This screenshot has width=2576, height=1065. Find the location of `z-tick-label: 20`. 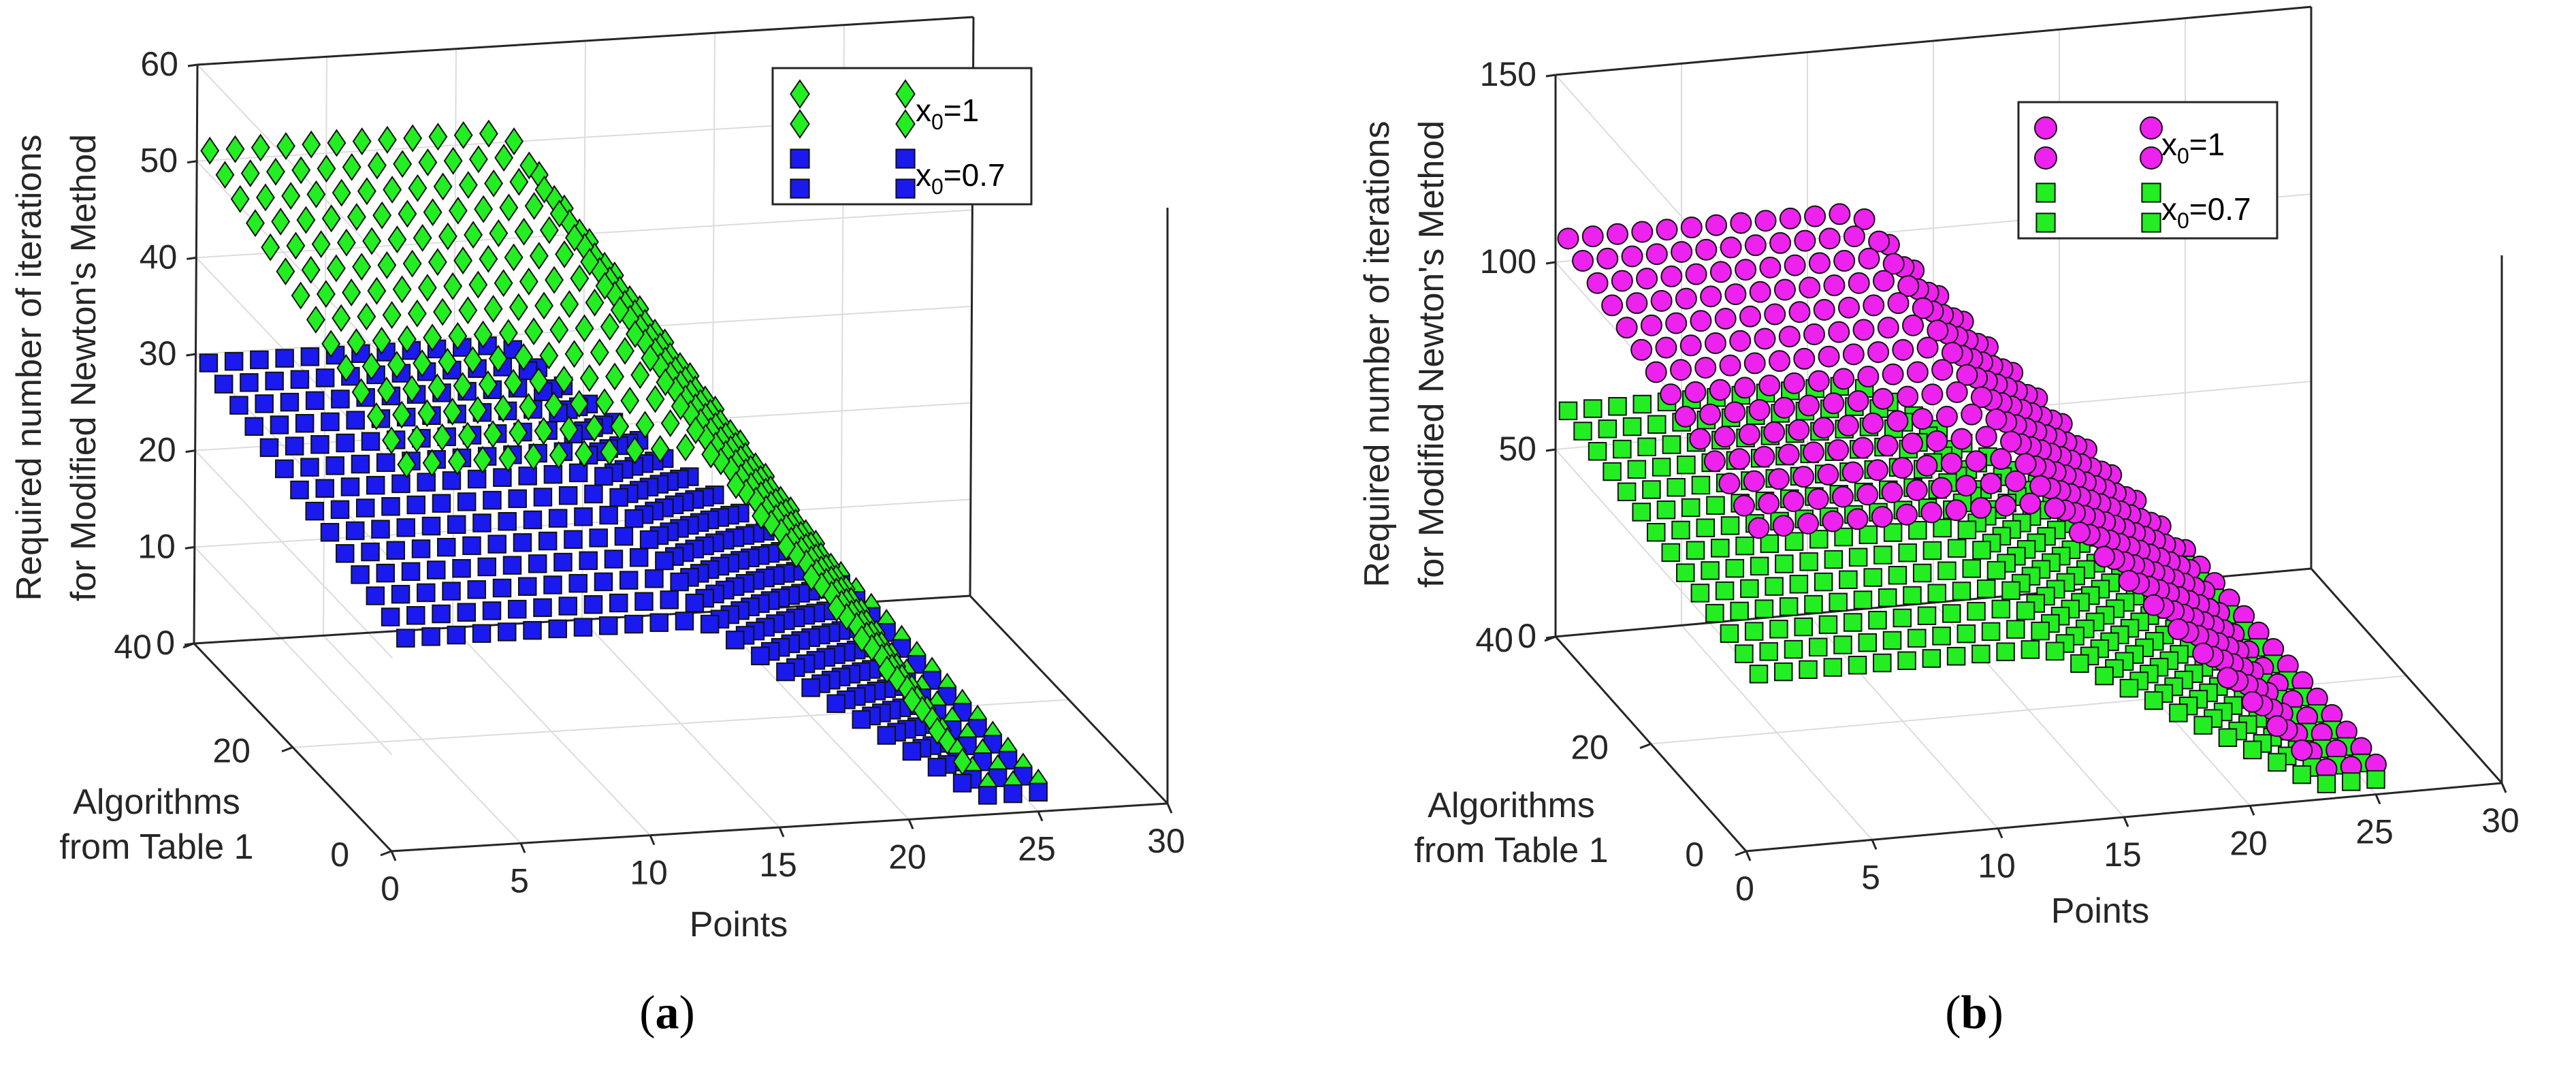

z-tick-label: 20 is located at coordinates (157, 450).